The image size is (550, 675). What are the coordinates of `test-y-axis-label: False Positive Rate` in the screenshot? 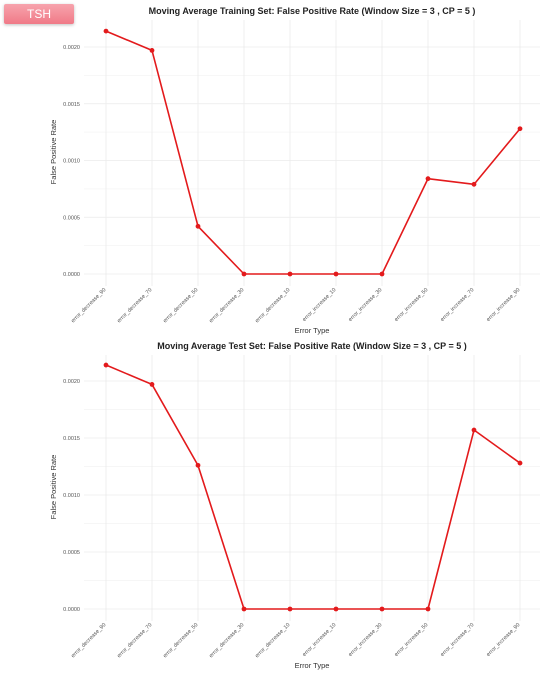 It's located at (53, 487).